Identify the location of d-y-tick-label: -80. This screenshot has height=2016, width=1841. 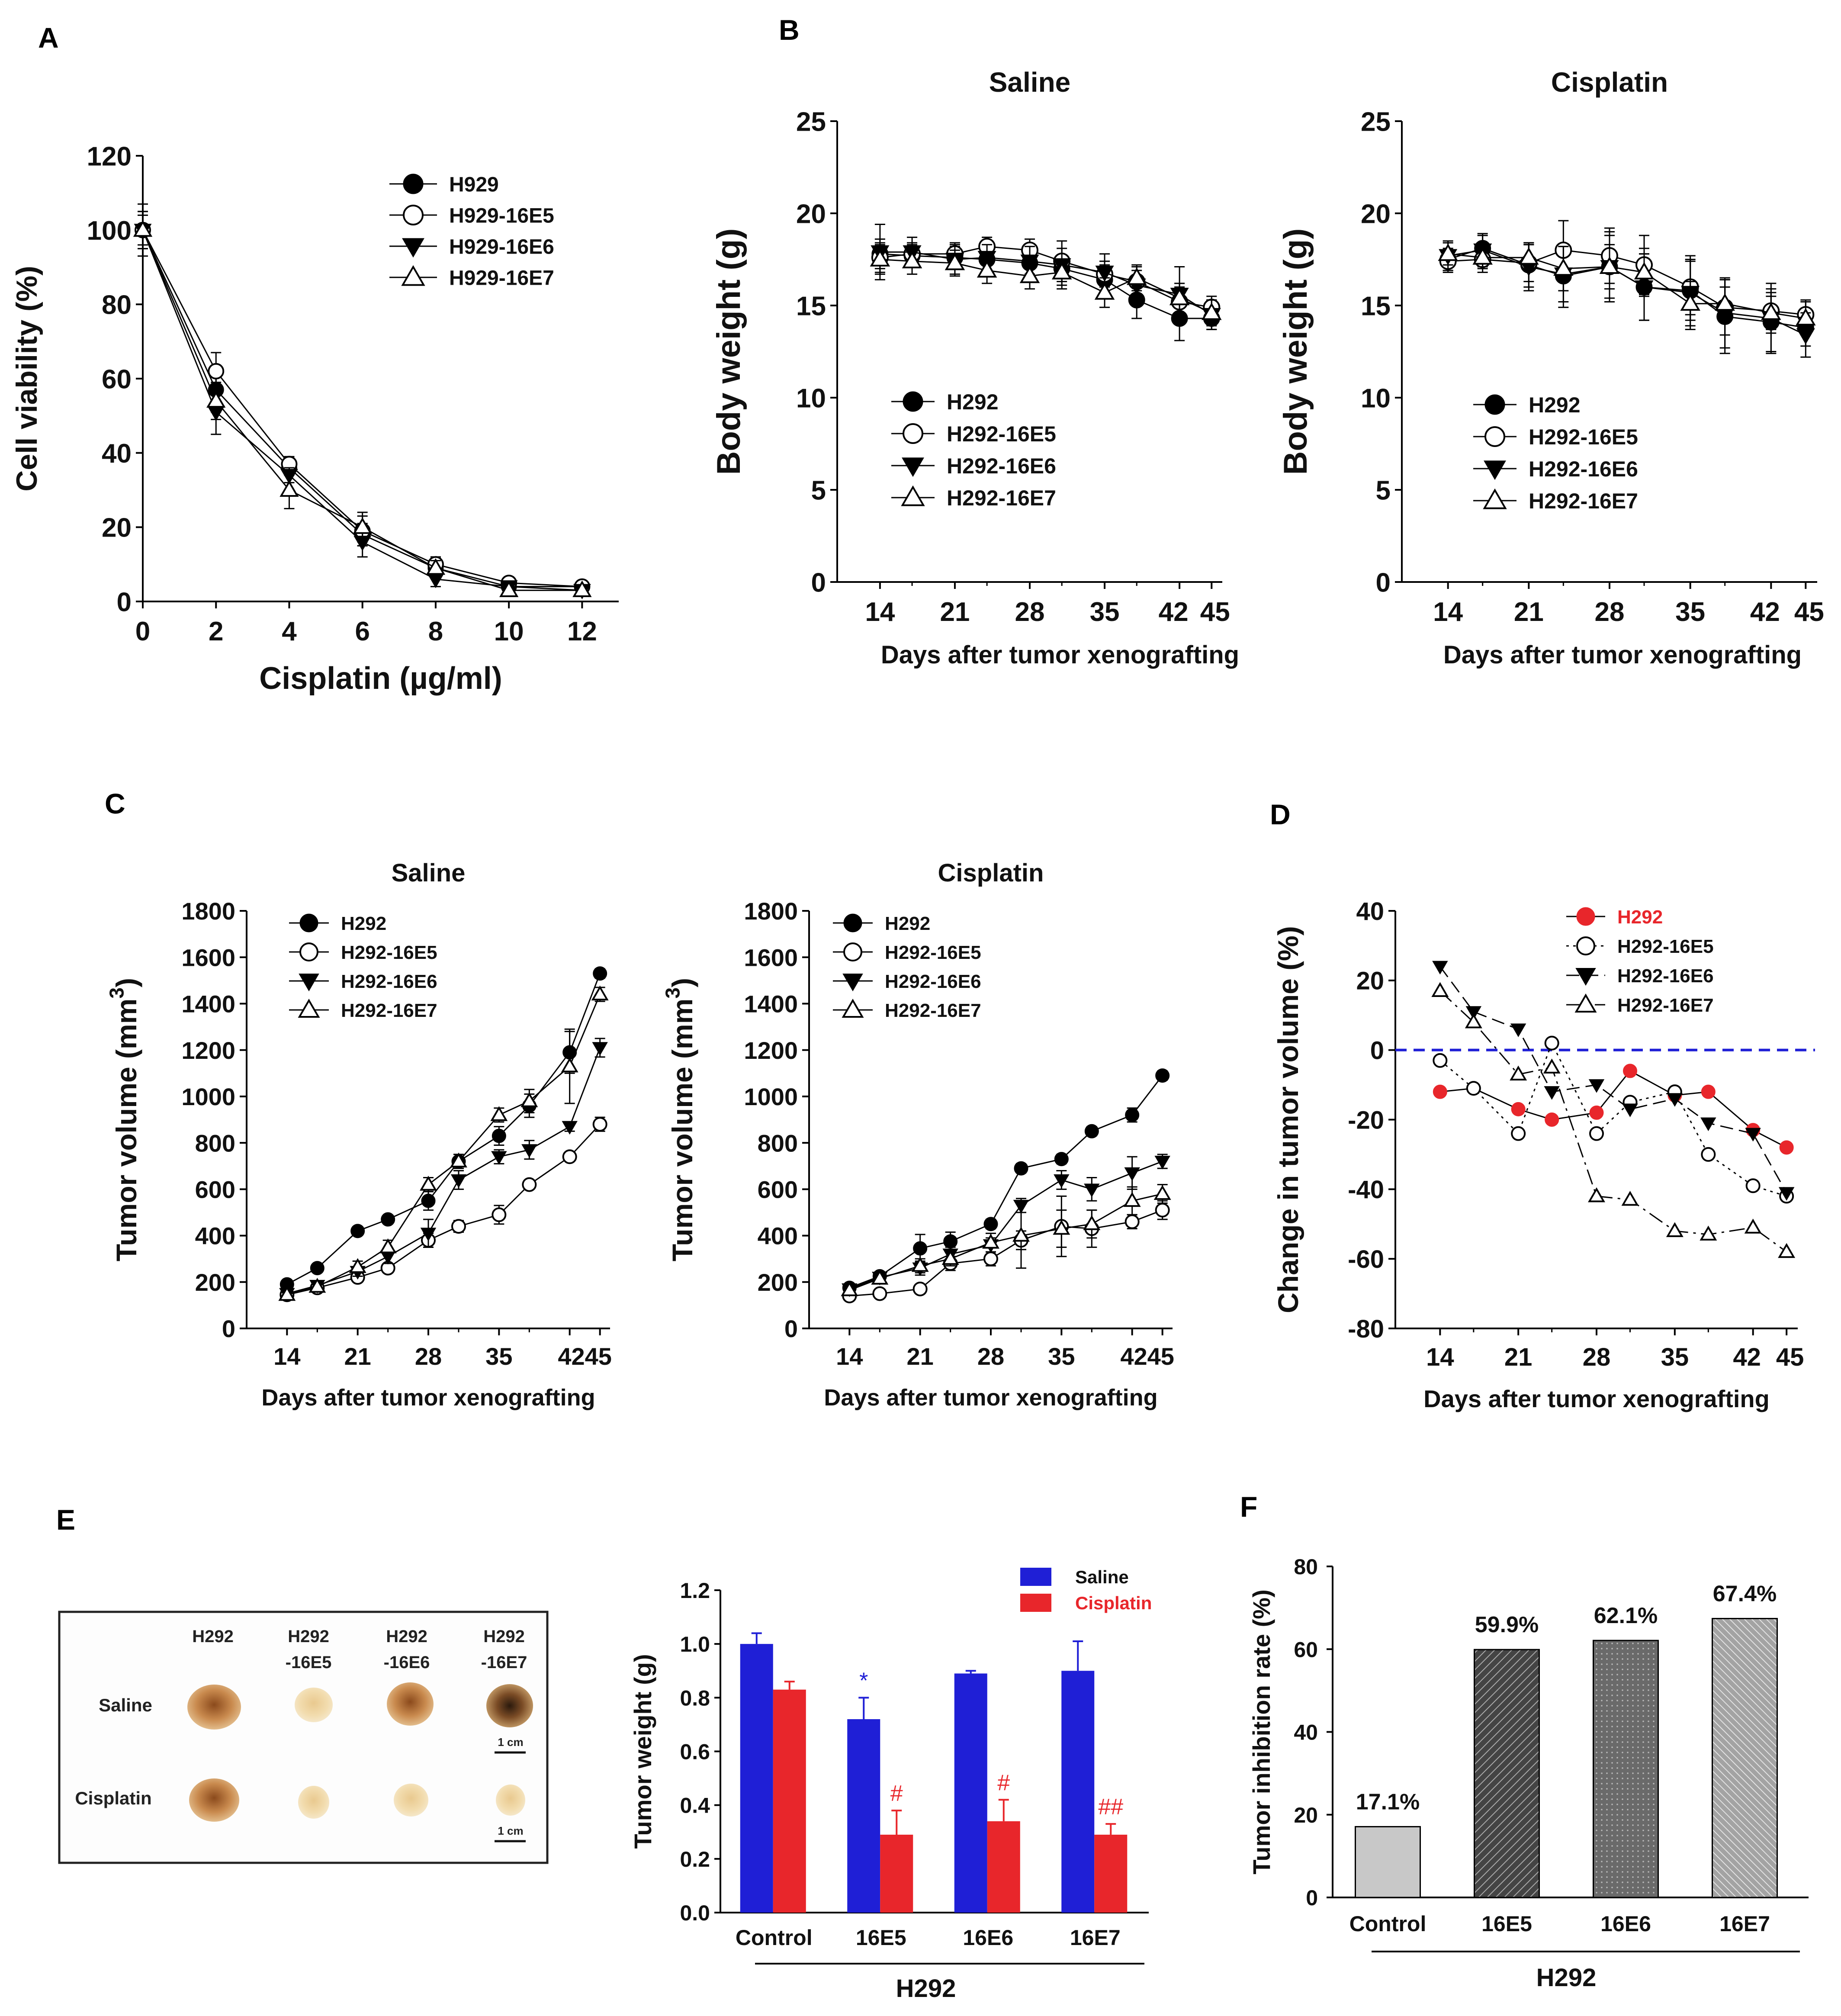
(1366, 1329).